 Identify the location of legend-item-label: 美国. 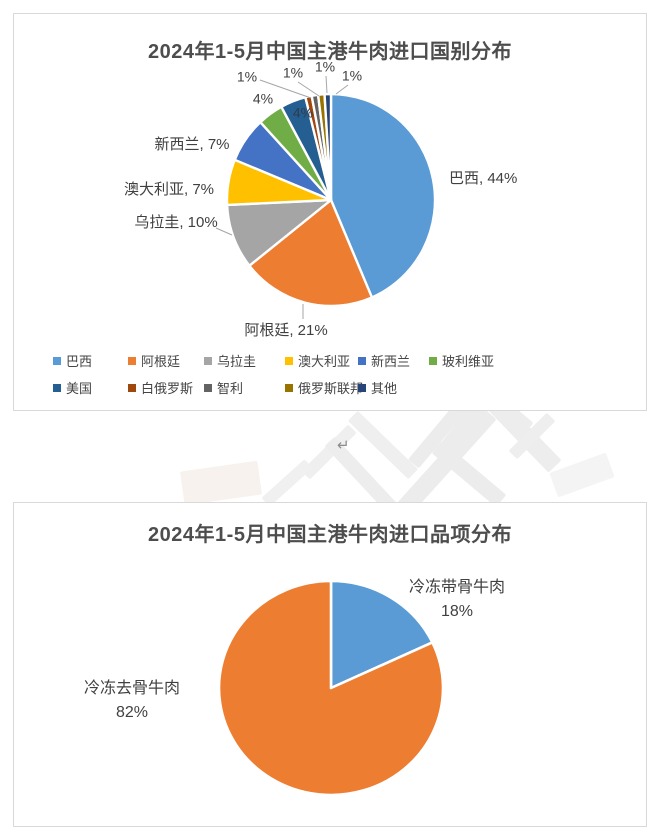
(79, 388).